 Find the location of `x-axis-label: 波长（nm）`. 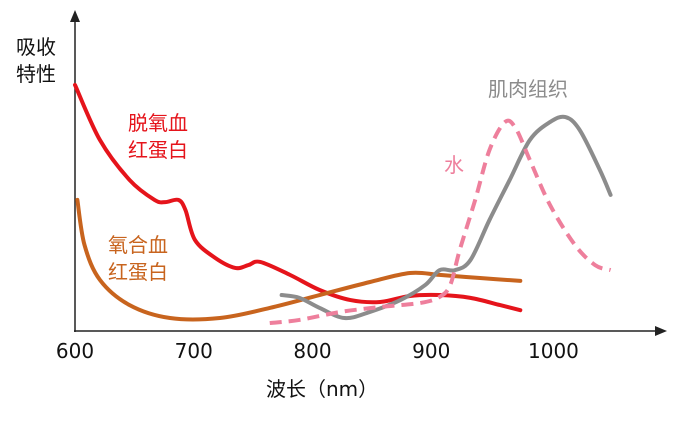

x-axis-label: 波长（nm） is located at coordinates (322, 389).